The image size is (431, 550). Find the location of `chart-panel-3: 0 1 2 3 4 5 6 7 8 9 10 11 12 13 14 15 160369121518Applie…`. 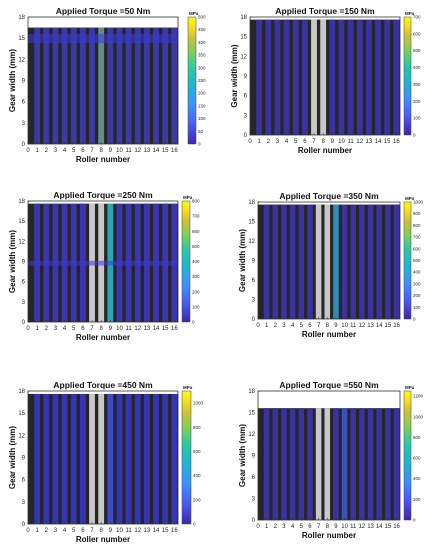

chart-panel-3: 0 1 2 3 4 5 6 7 8 9 10 11 12 13 14 15 160369121518Applie… is located at coordinates (104, 266).